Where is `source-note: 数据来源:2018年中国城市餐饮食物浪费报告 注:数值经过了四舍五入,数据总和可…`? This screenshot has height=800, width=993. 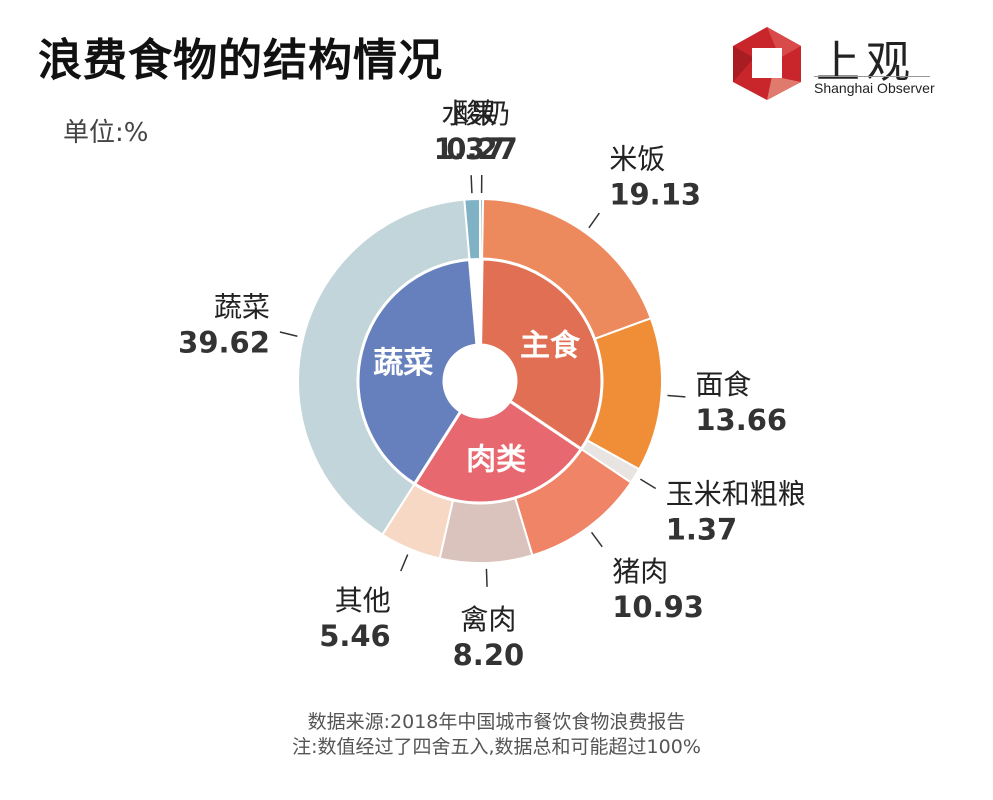
source-note: 数据来源:2018年中国城市餐饮食物浪费报告 注:数值经过了四舍五入,数据总和可… is located at coordinates (496, 735).